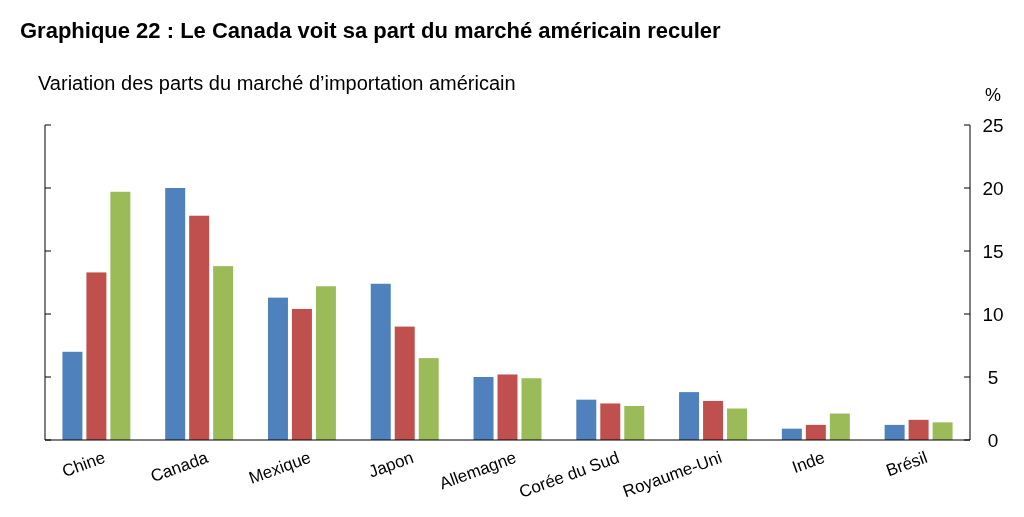 The width and height of the screenshot is (1024, 517). What do you see at coordinates (993, 251) in the screenshot?
I see `y-tick-label: 15` at bounding box center [993, 251].